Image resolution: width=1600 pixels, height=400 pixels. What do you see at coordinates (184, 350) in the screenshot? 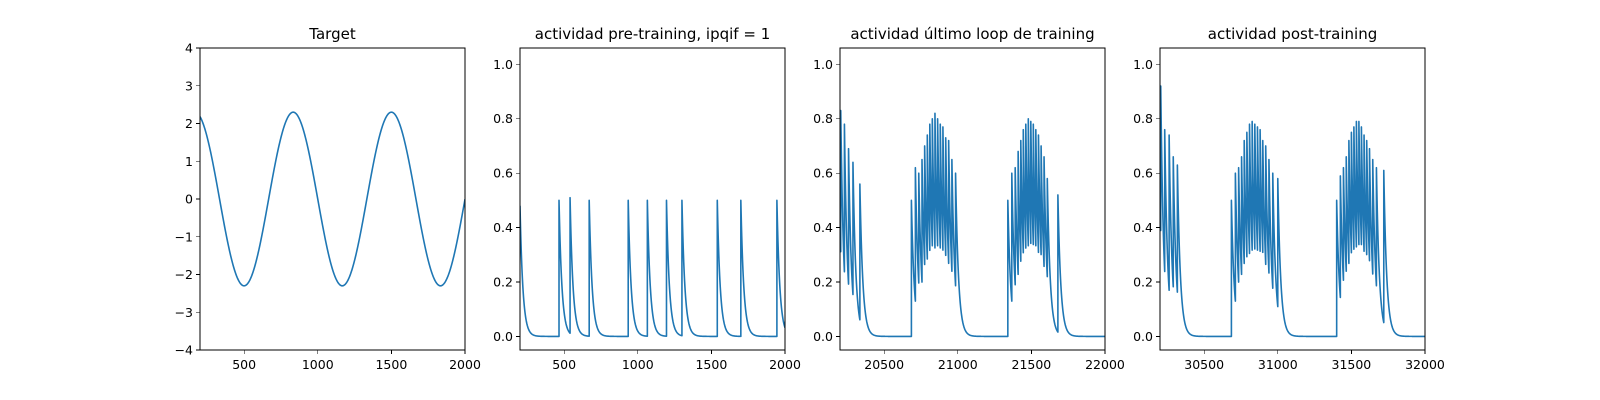
I see `y-tick-label: −4` at bounding box center [184, 350].